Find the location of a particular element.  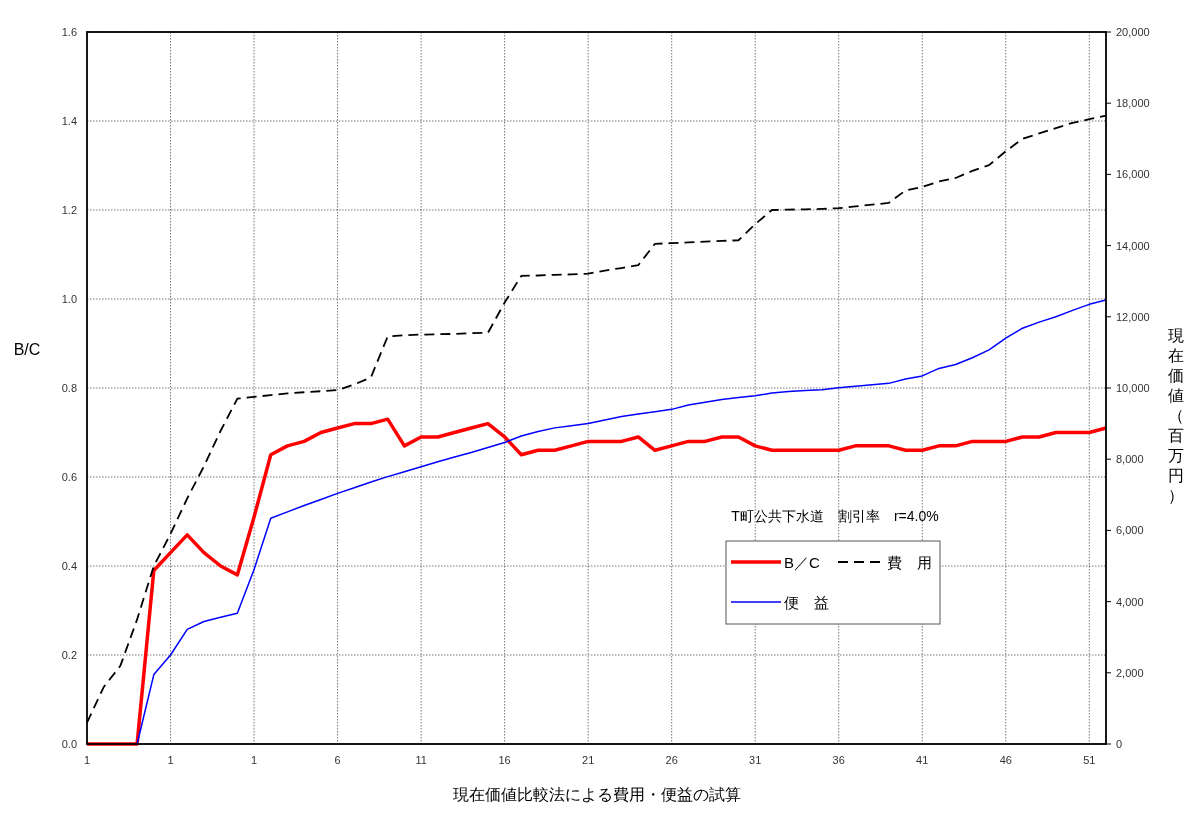

y-tick-label: 0.4 is located at coordinates (69, 566).